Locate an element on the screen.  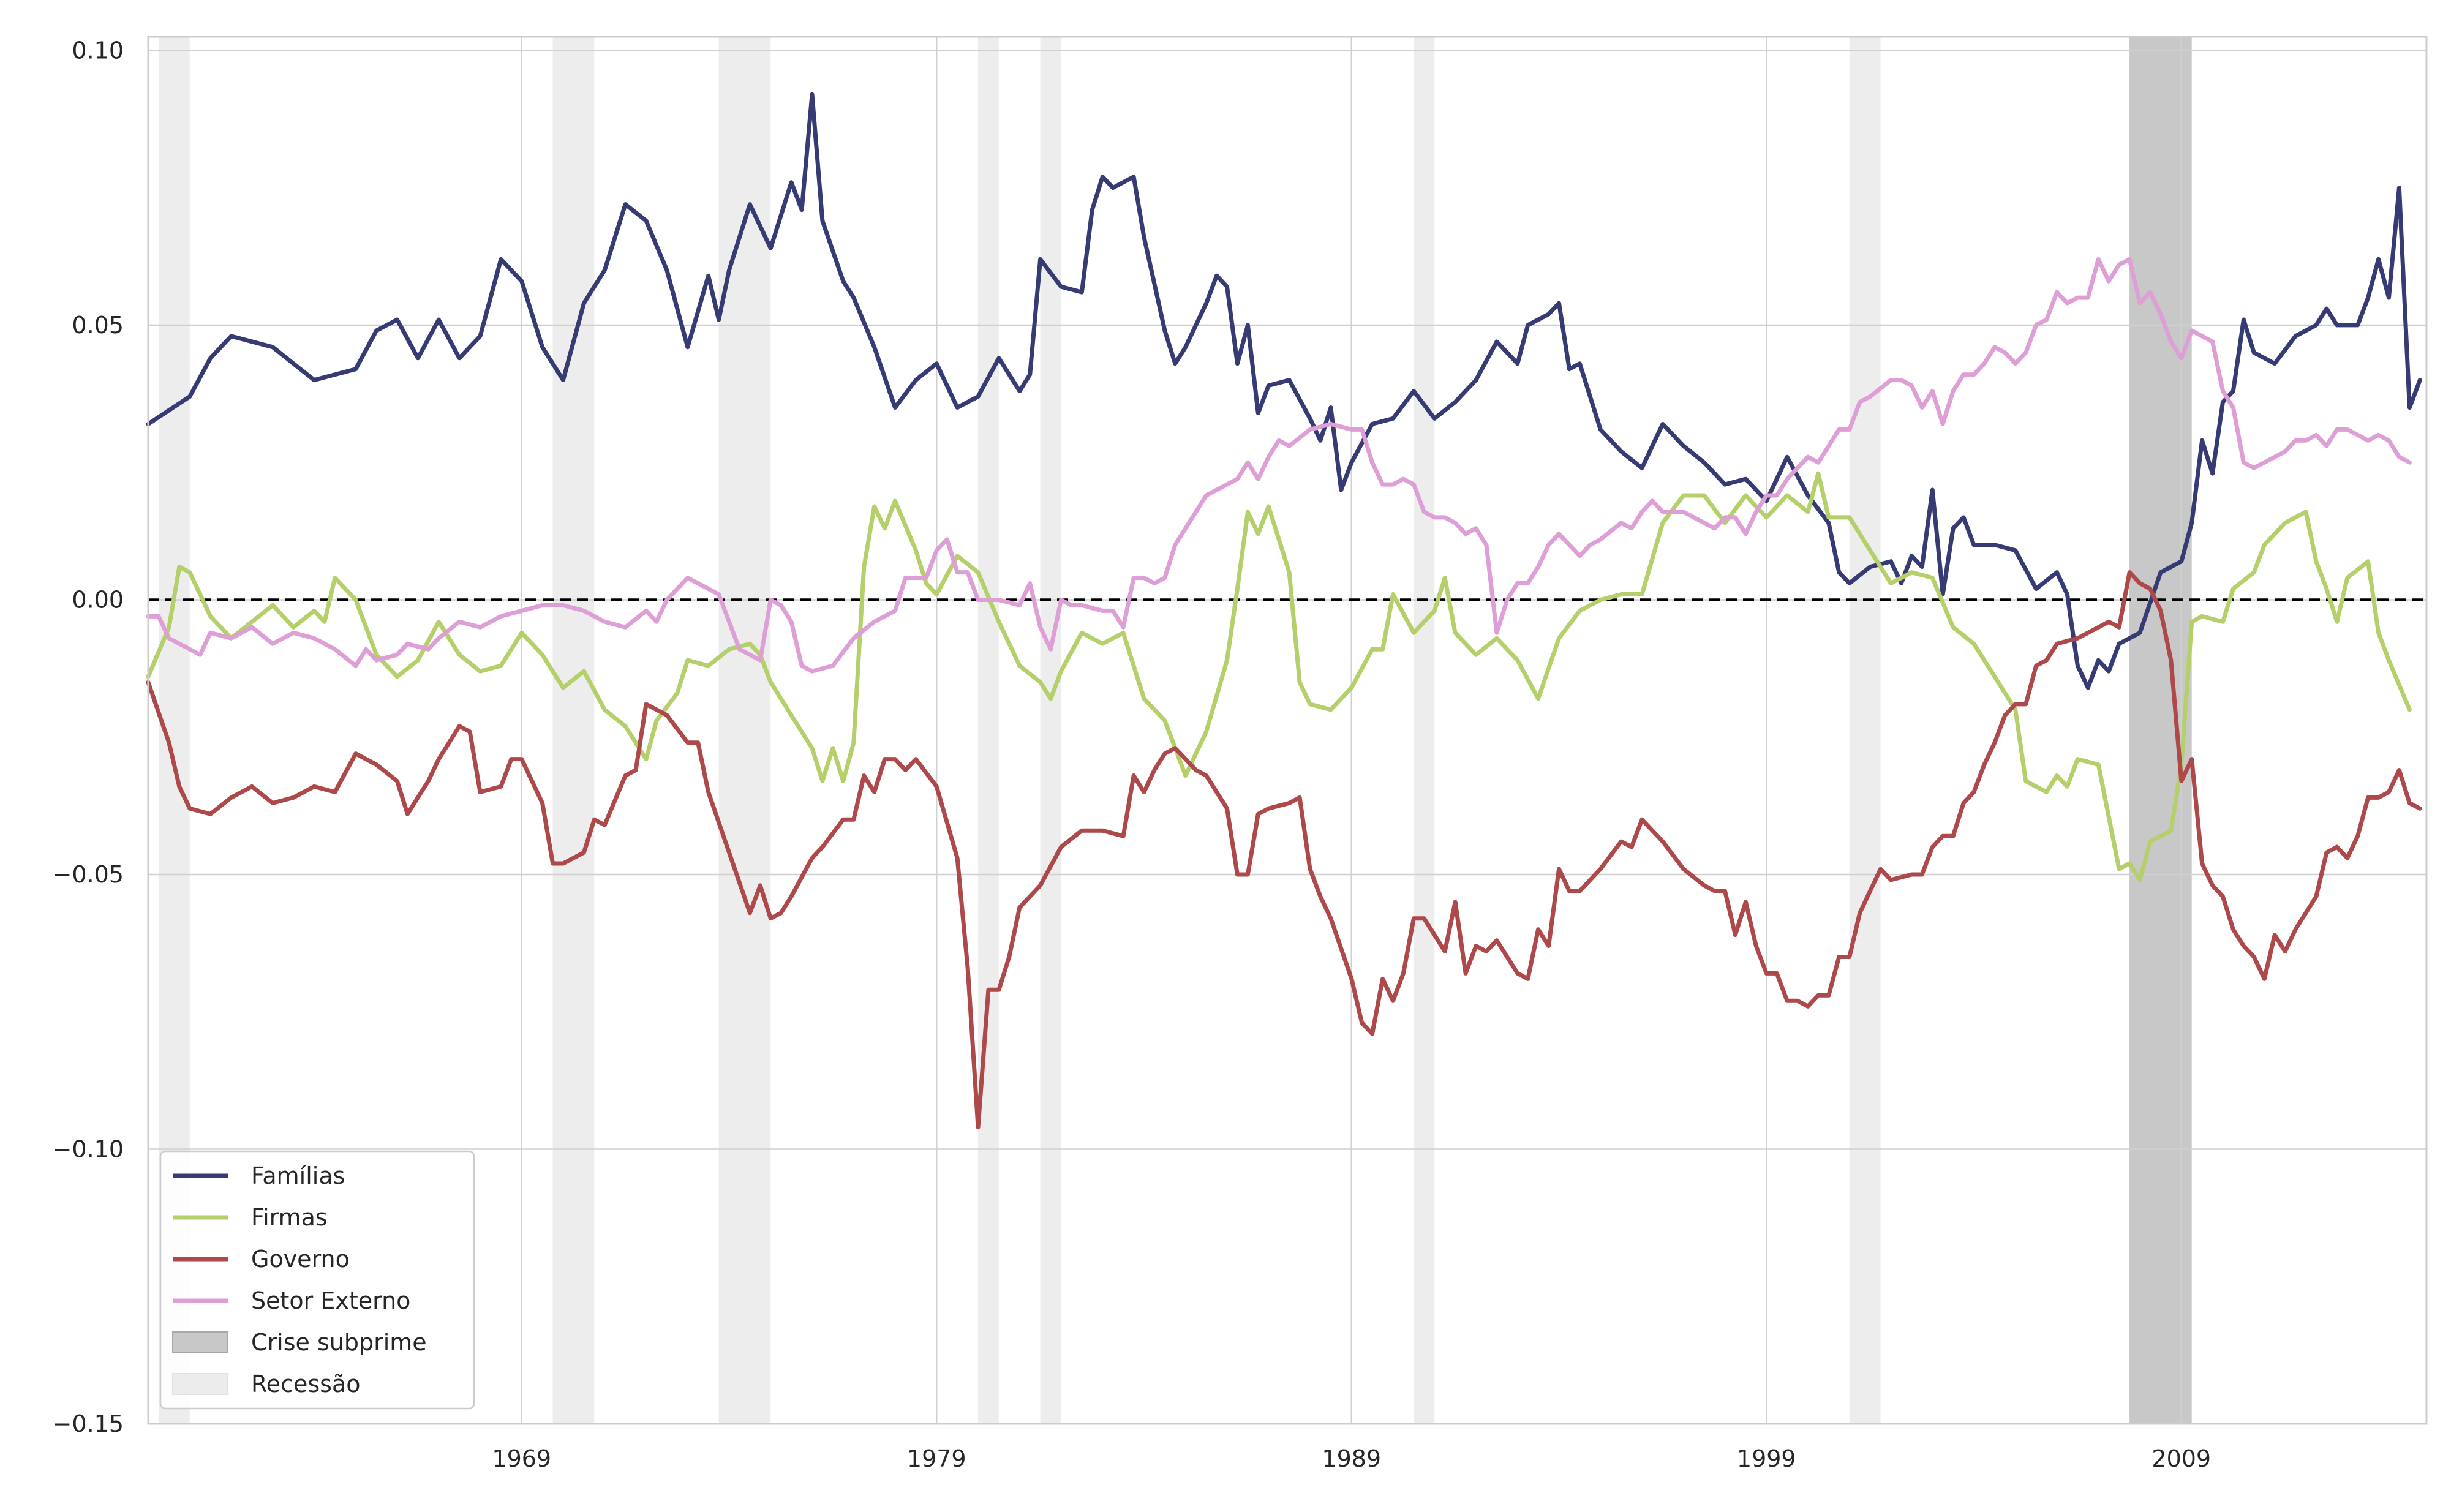
x-tick-label: 1989 is located at coordinates (1351, 1458).